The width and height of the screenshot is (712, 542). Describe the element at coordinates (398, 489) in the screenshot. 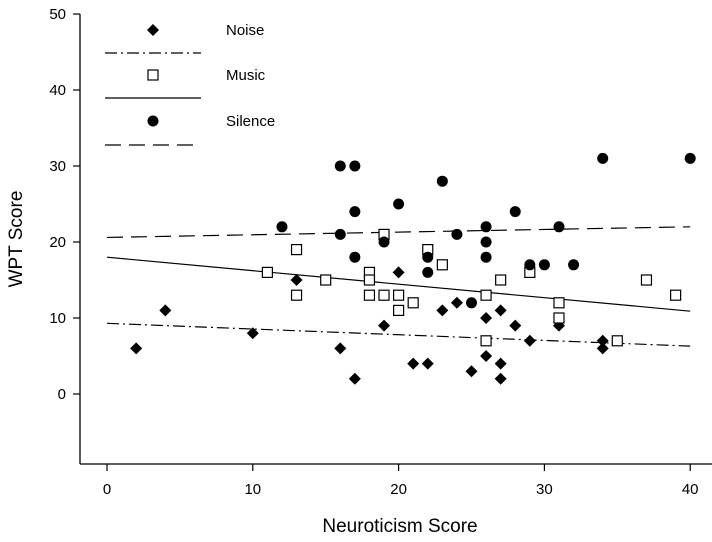

I see `x-tick-label: 20` at that location.